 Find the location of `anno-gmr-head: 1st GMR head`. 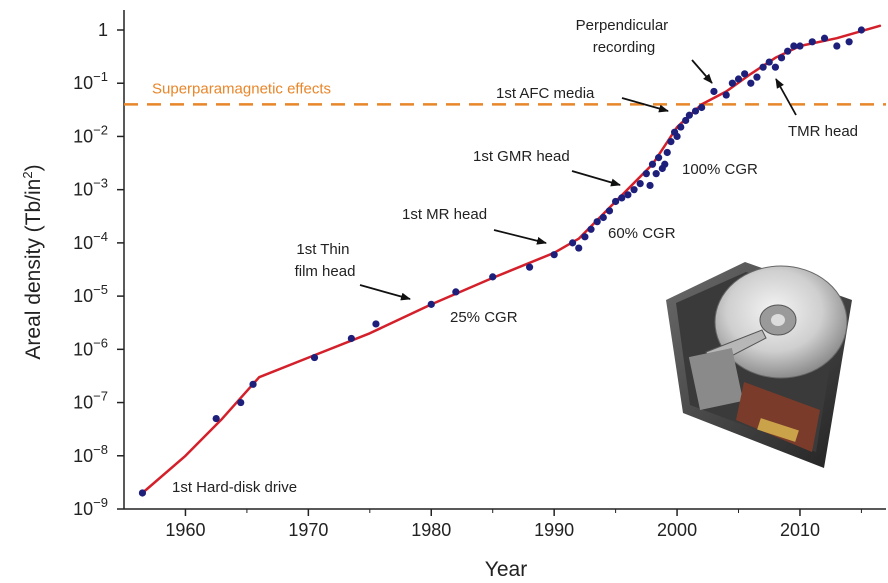

anno-gmr-head: 1st GMR head is located at coordinates (521, 156).